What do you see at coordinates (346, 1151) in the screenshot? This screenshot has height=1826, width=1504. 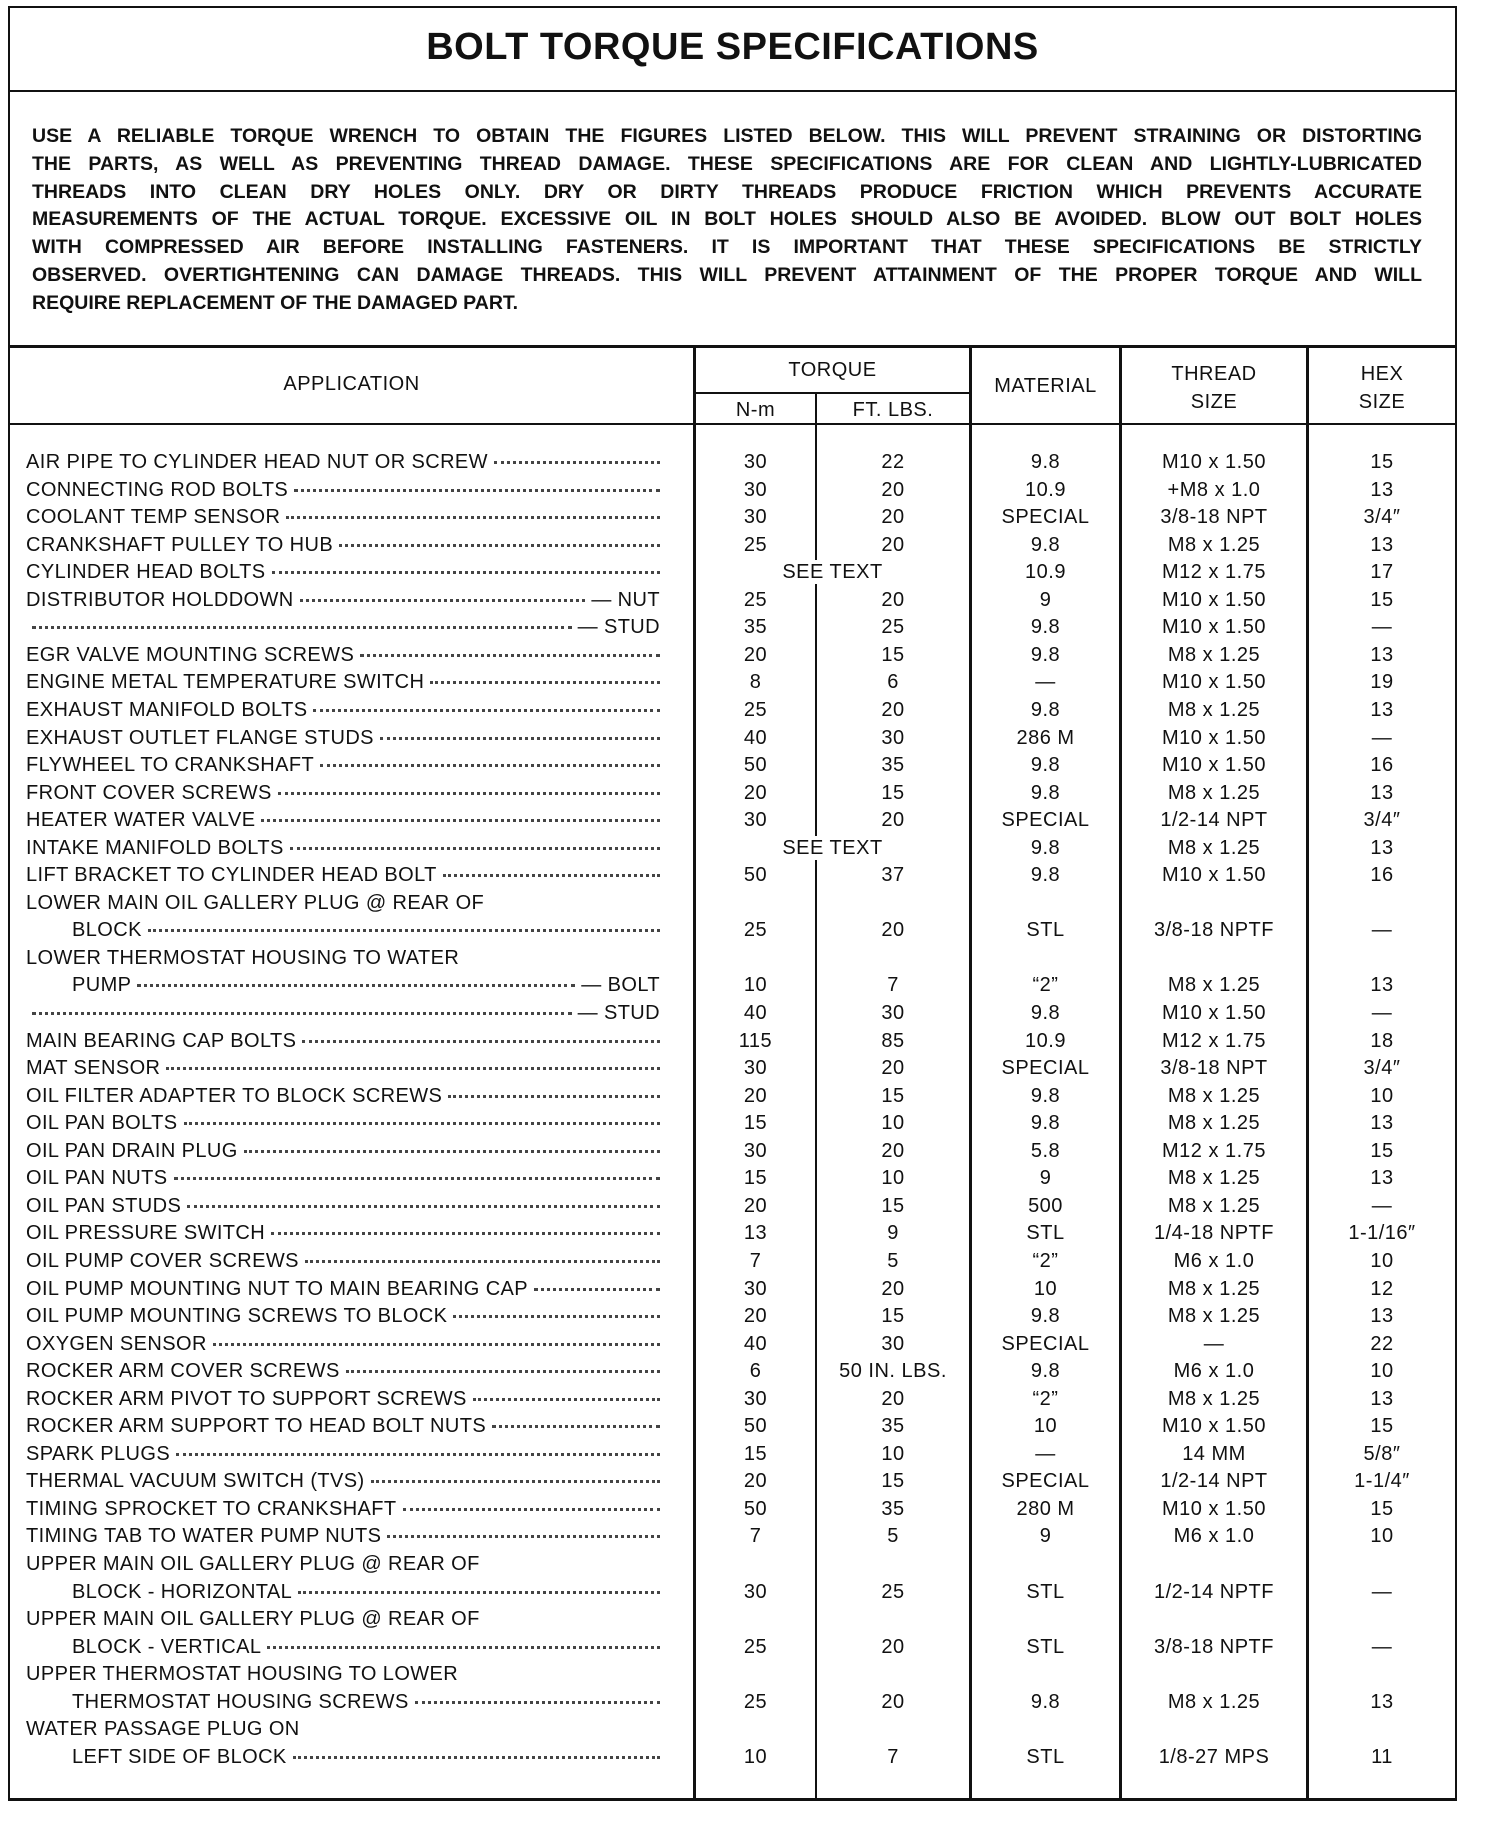 I see `application: OIL PAN DRAIN PLUG` at bounding box center [346, 1151].